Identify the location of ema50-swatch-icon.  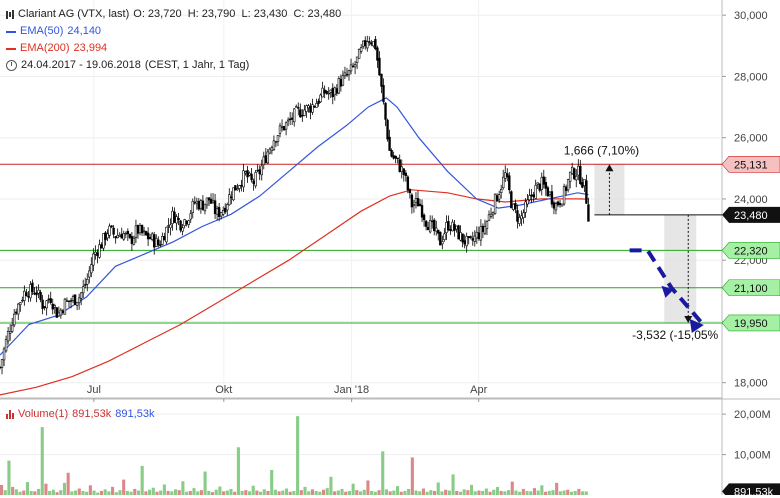
(11, 31).